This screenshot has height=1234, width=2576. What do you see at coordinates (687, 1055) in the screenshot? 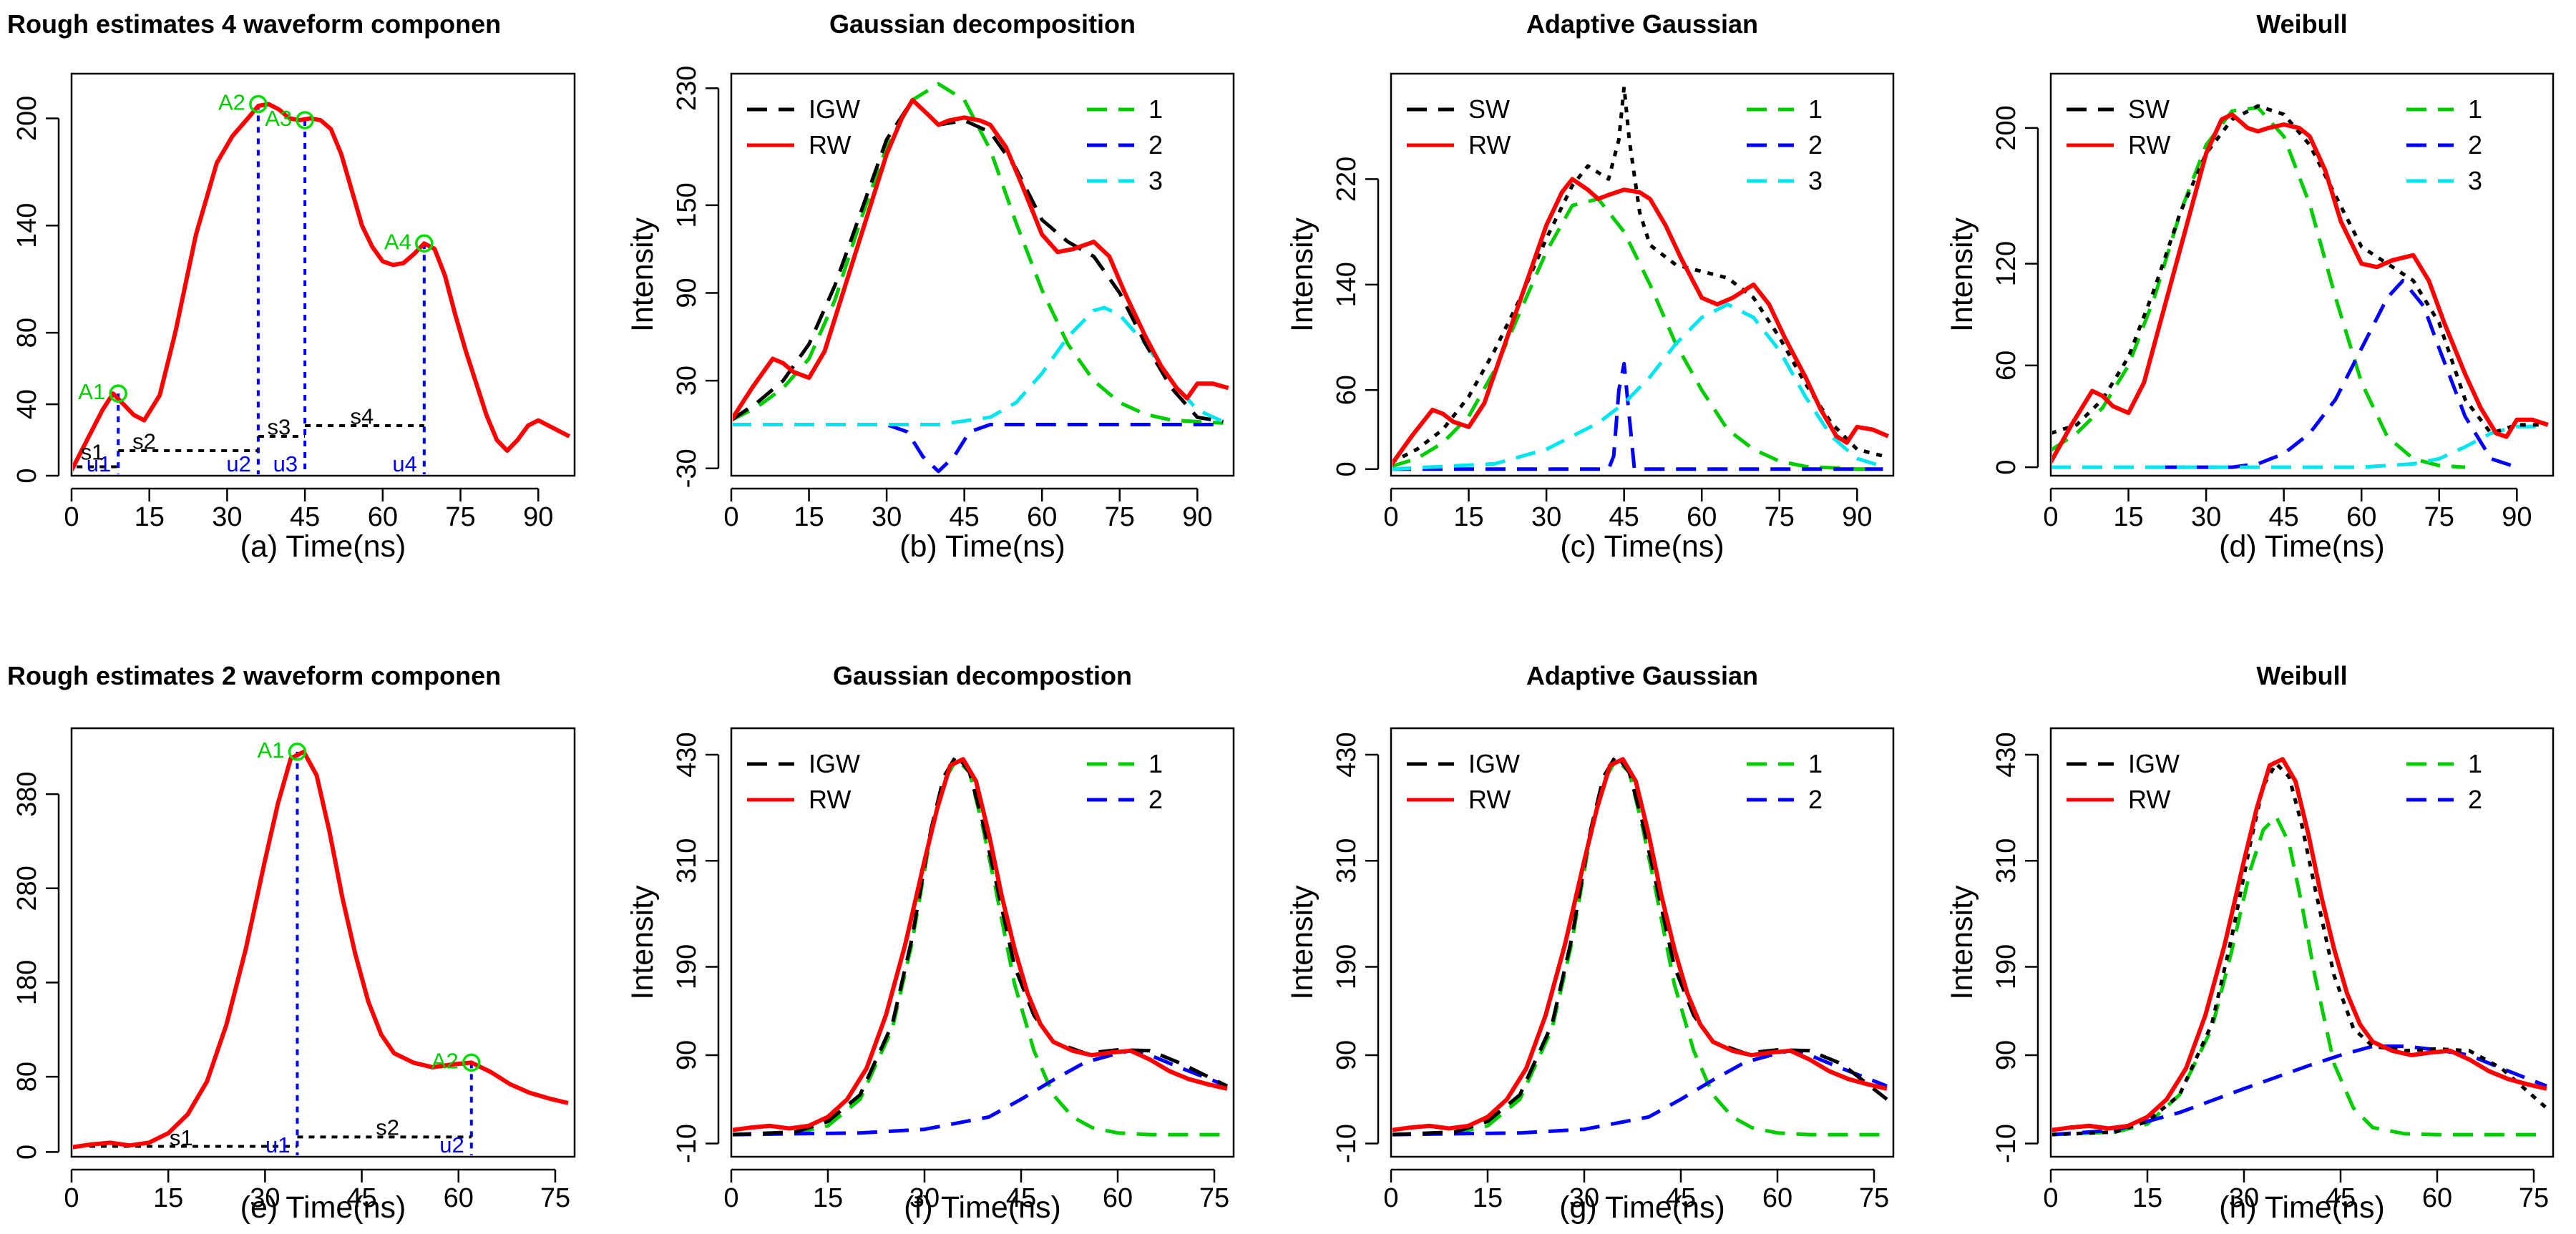
I see `y-tick-label: 90` at bounding box center [687, 1055].